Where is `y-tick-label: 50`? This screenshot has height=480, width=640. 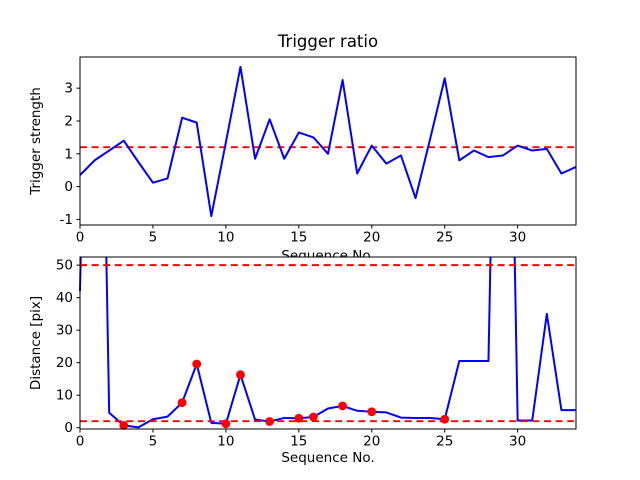
y-tick-label: 50 is located at coordinates (64, 266).